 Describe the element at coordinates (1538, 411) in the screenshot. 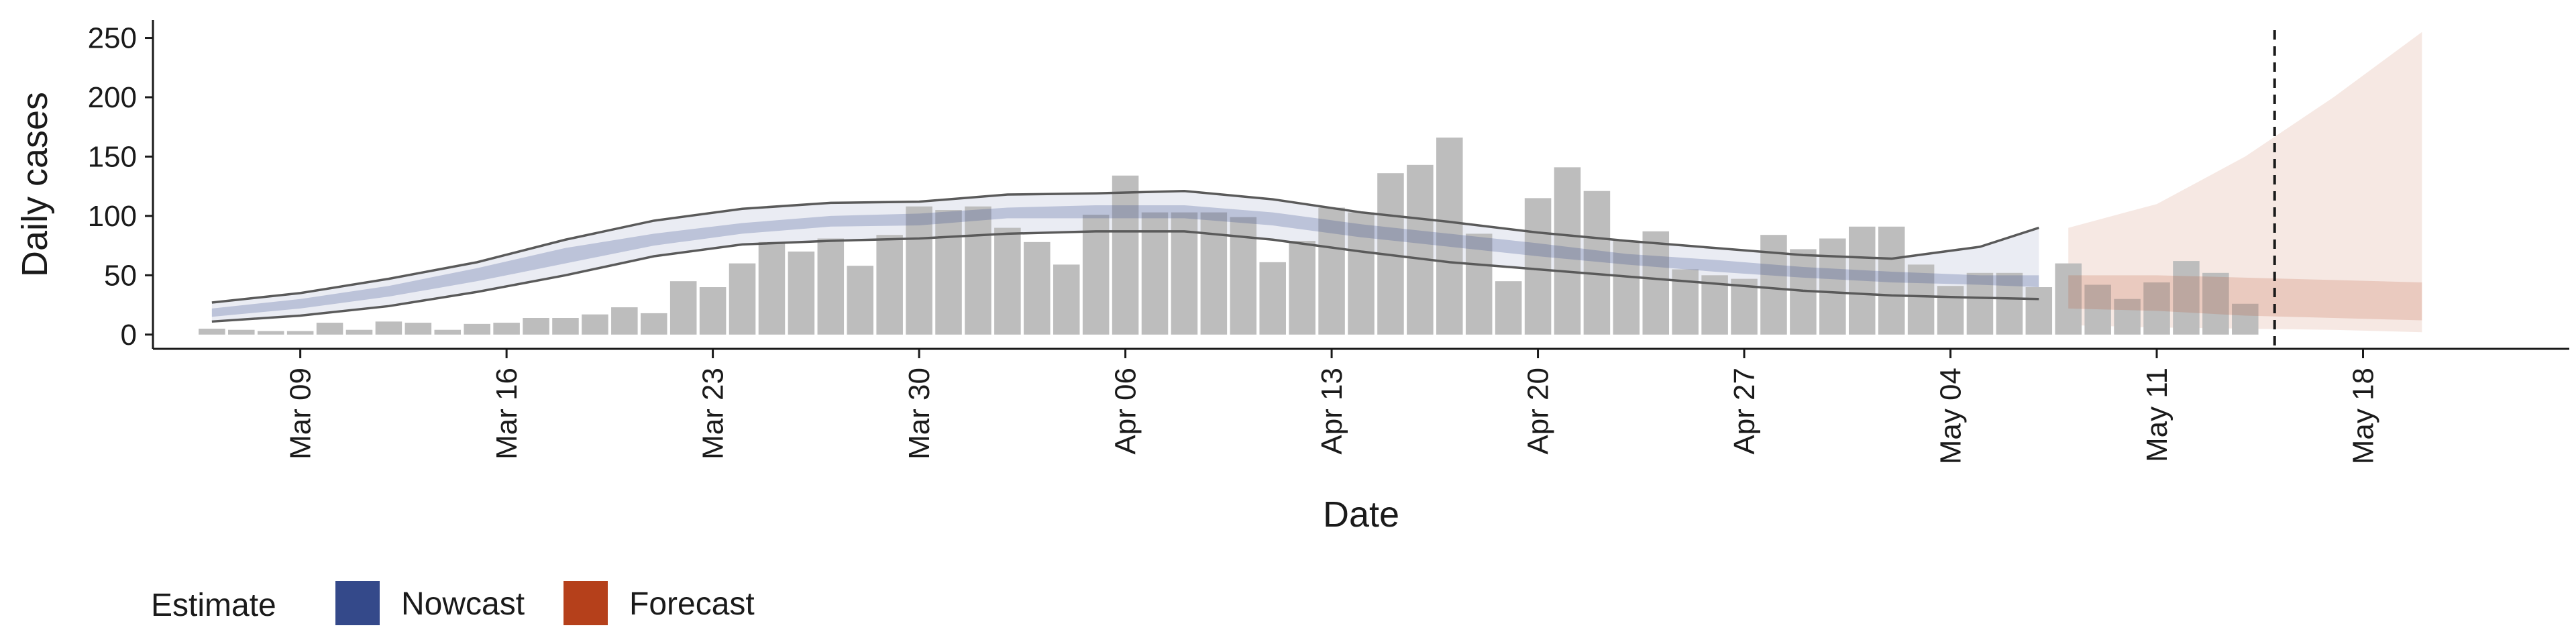

I see `x-tick-label: Apr 20` at that location.